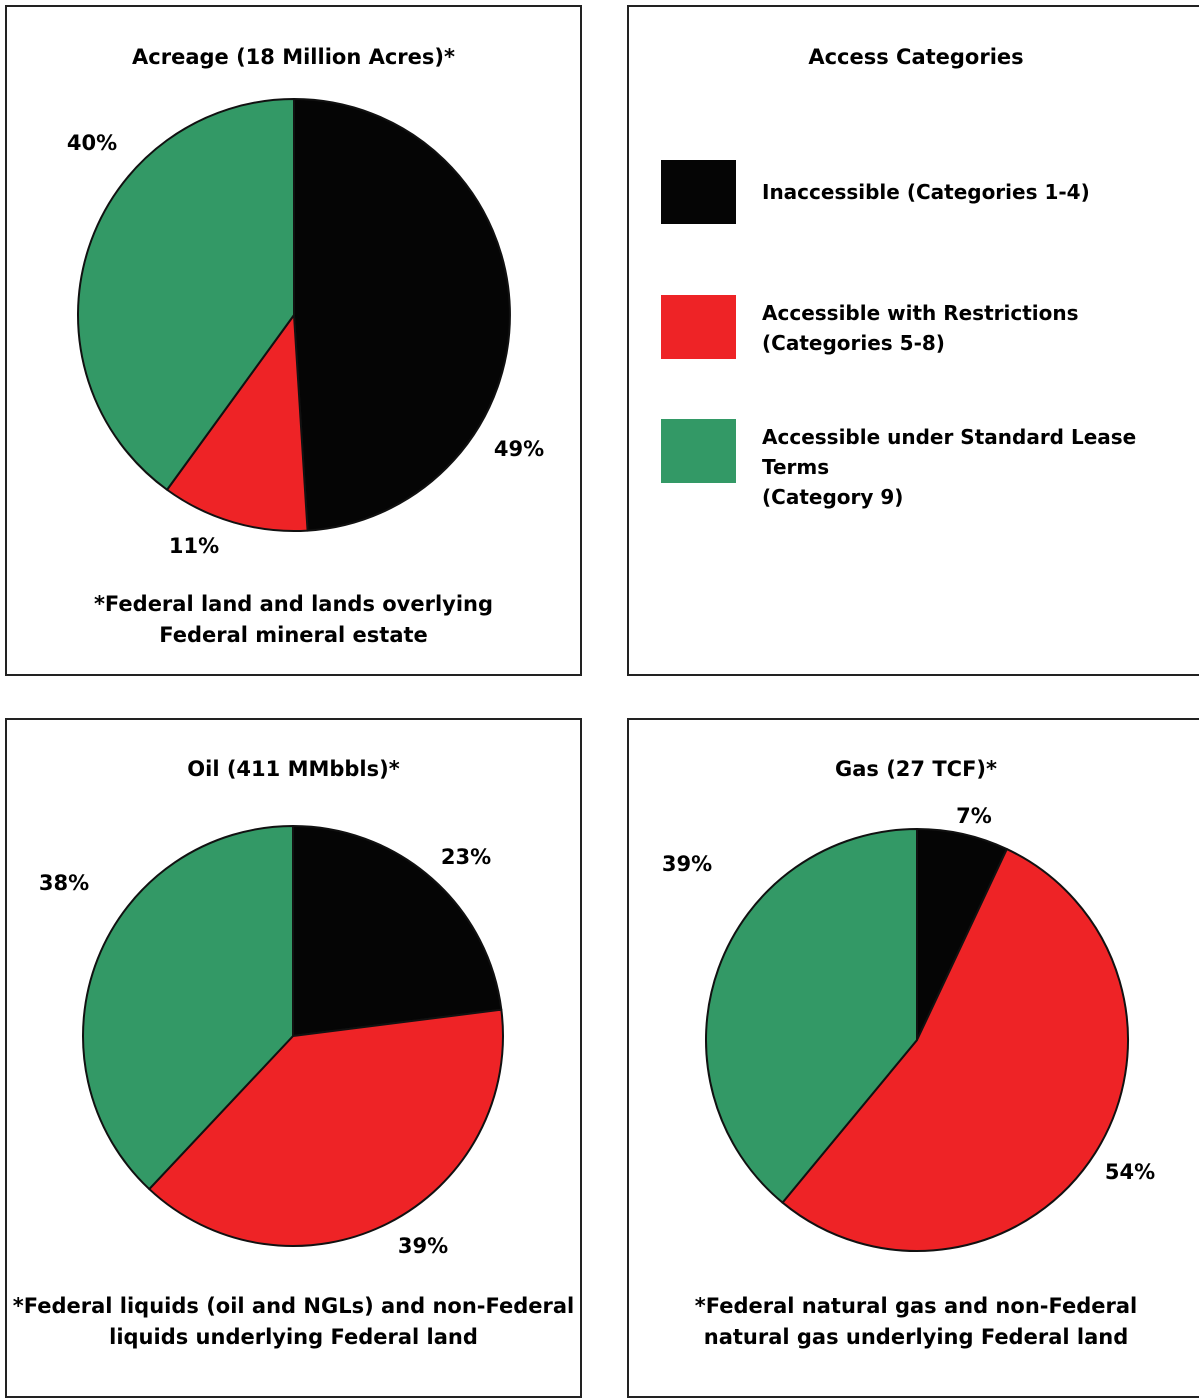 The image size is (1199, 1398). What do you see at coordinates (811, 1016) in the screenshot?
I see `gas-slice-standard` at bounding box center [811, 1016].